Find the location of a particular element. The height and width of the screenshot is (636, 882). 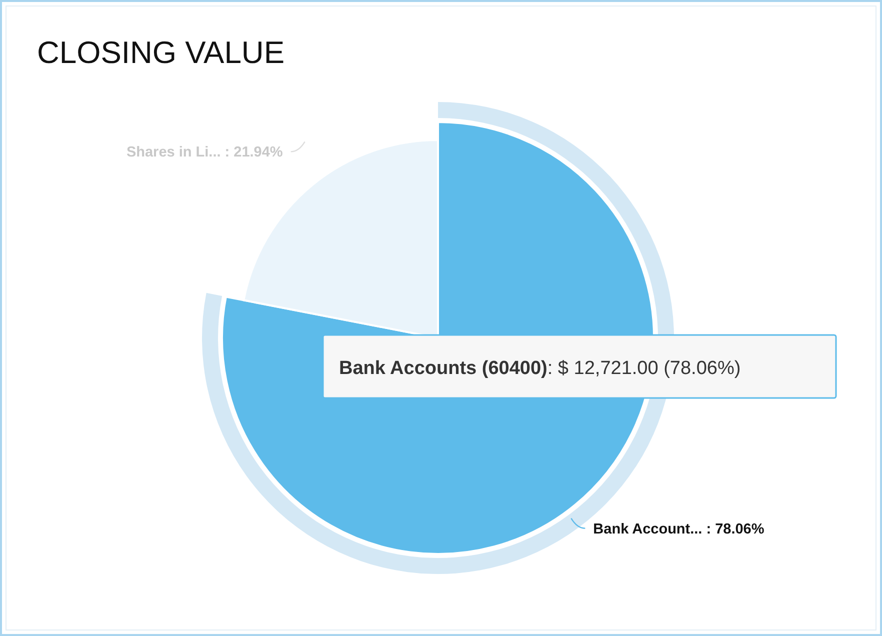

slice-label: Bank Account... : 78.06% is located at coordinates (678, 529).